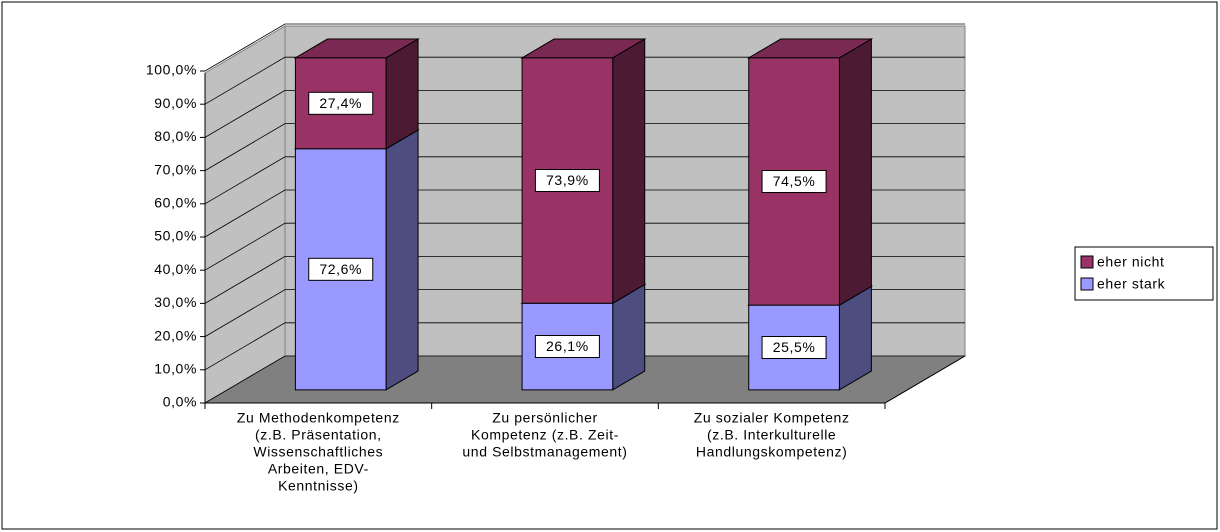 Image resolution: width=1220 pixels, height=532 pixels. I want to click on value-label: 26,1%, so click(567, 346).